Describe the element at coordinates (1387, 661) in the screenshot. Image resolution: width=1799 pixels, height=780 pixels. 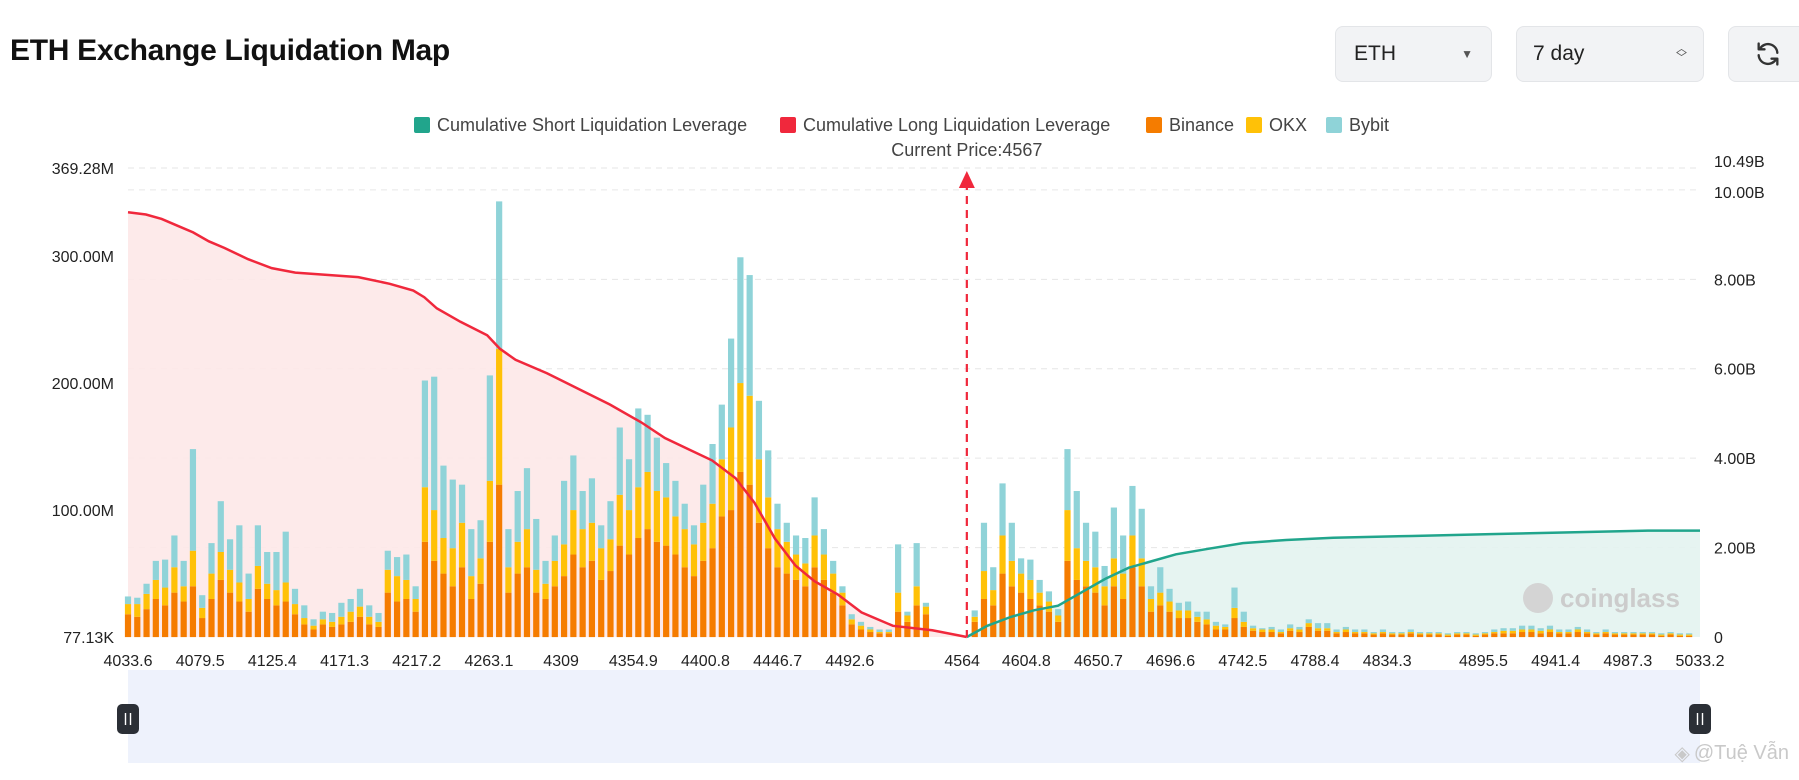
I see `x-tick-label: 4834.3` at that location.